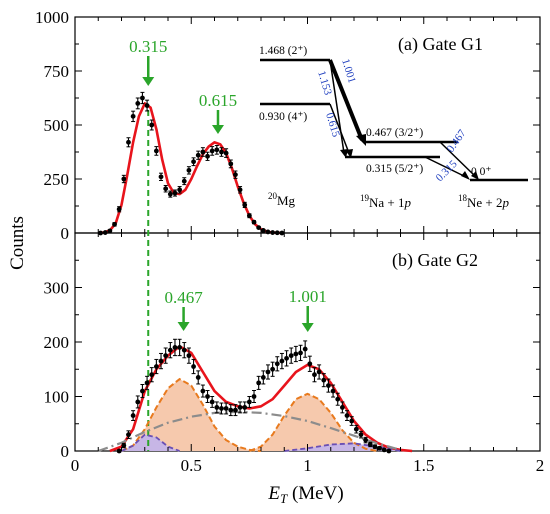  I want to click on level-1468: 1.468 (2⁺), so click(283, 51).